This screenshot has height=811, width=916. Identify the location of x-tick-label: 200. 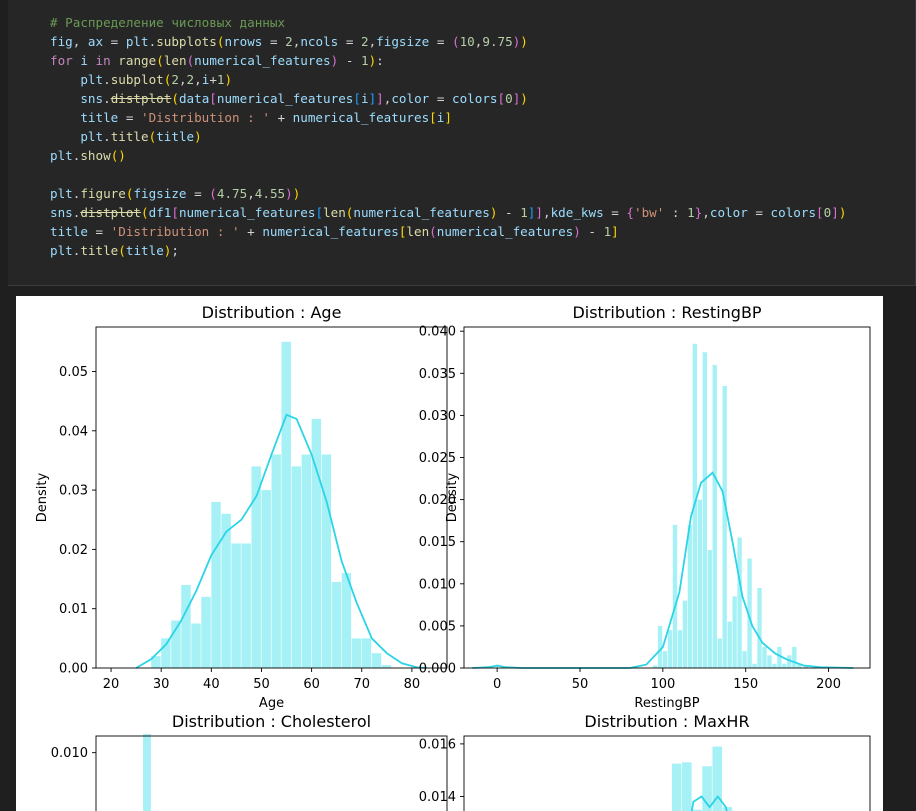
(828, 684).